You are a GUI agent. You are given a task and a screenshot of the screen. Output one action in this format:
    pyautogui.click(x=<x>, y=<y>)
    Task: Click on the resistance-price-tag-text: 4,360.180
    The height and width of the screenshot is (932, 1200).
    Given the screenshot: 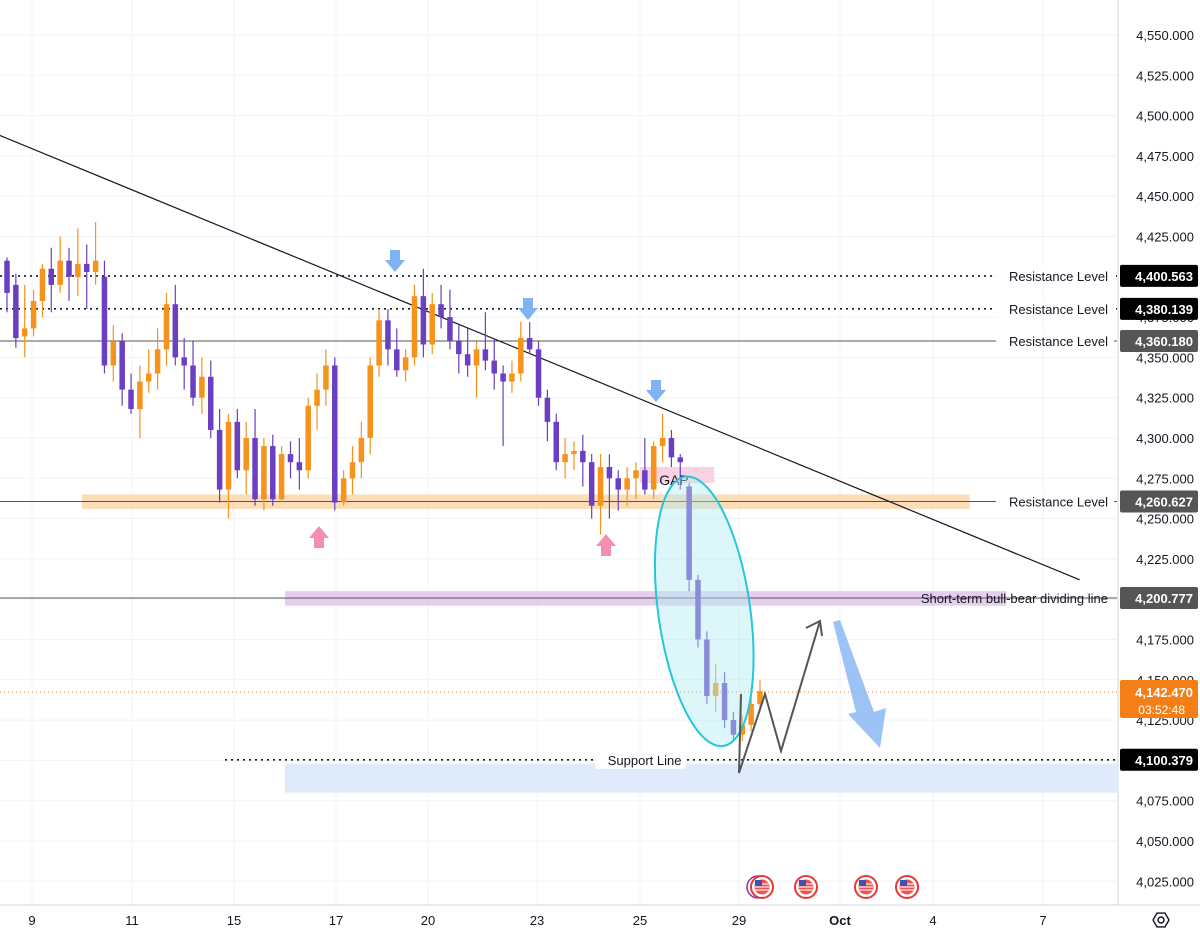 What is the action you would take?
    pyautogui.click(x=1164, y=341)
    